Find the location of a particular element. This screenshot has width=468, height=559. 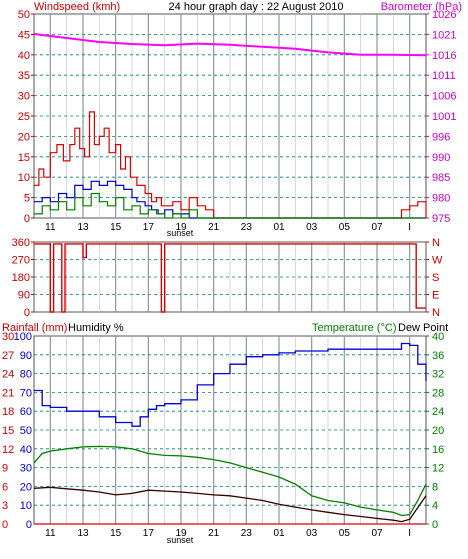

right-tick-label: 36 is located at coordinates (438, 356).